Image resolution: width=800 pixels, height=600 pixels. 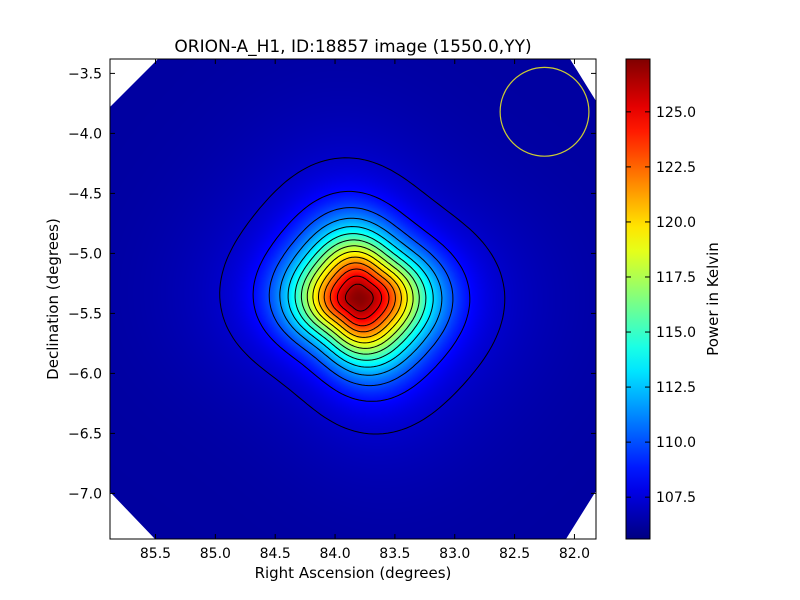 What do you see at coordinates (638, 299) in the screenshot?
I see `colorbar-scale` at bounding box center [638, 299].